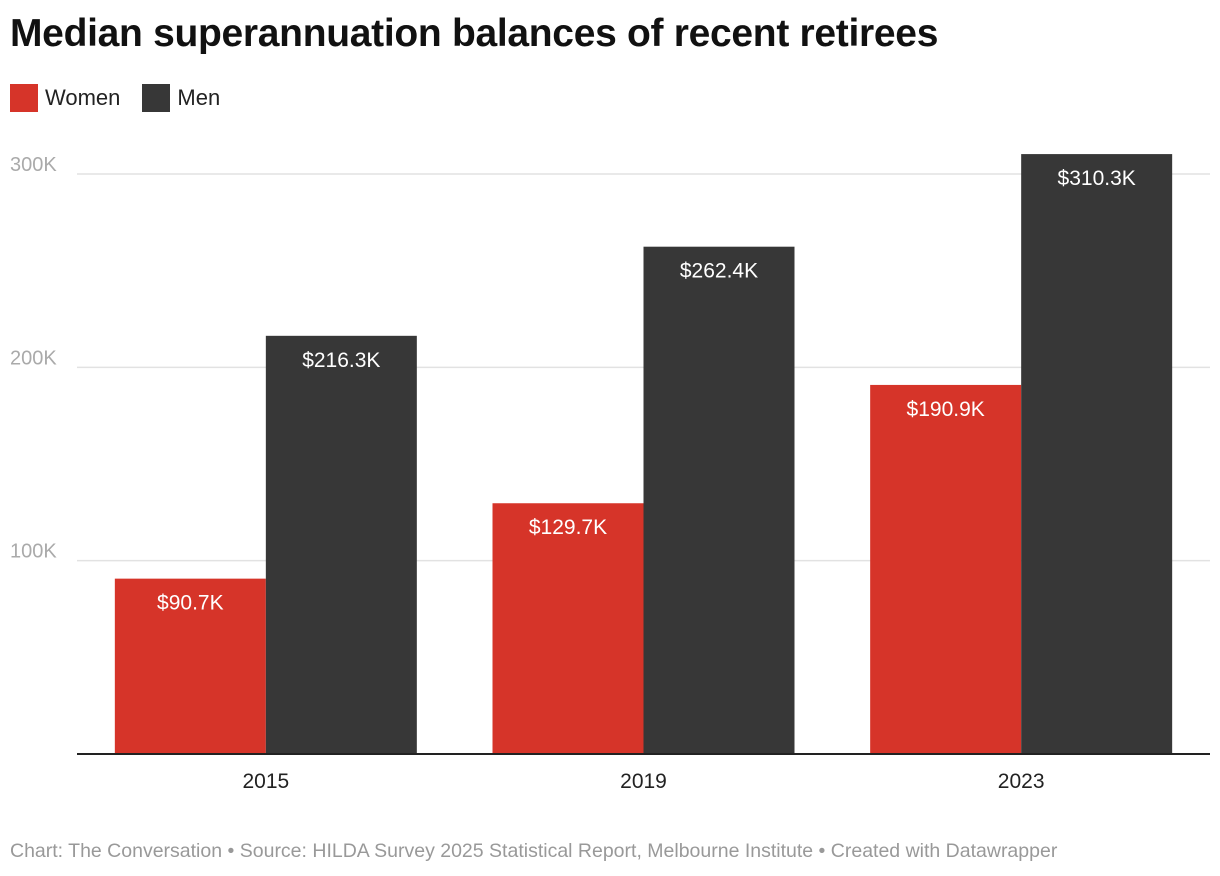 This screenshot has height=876, width=1220. Describe the element at coordinates (1021, 781) in the screenshot. I see `x-tick-label: 2023` at that location.